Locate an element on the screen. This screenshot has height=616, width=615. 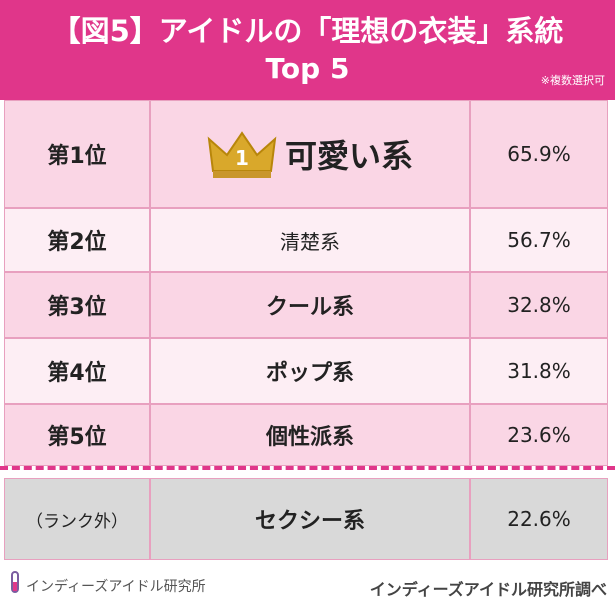
item: 1 可愛い系 is located at coordinates (310, 154).